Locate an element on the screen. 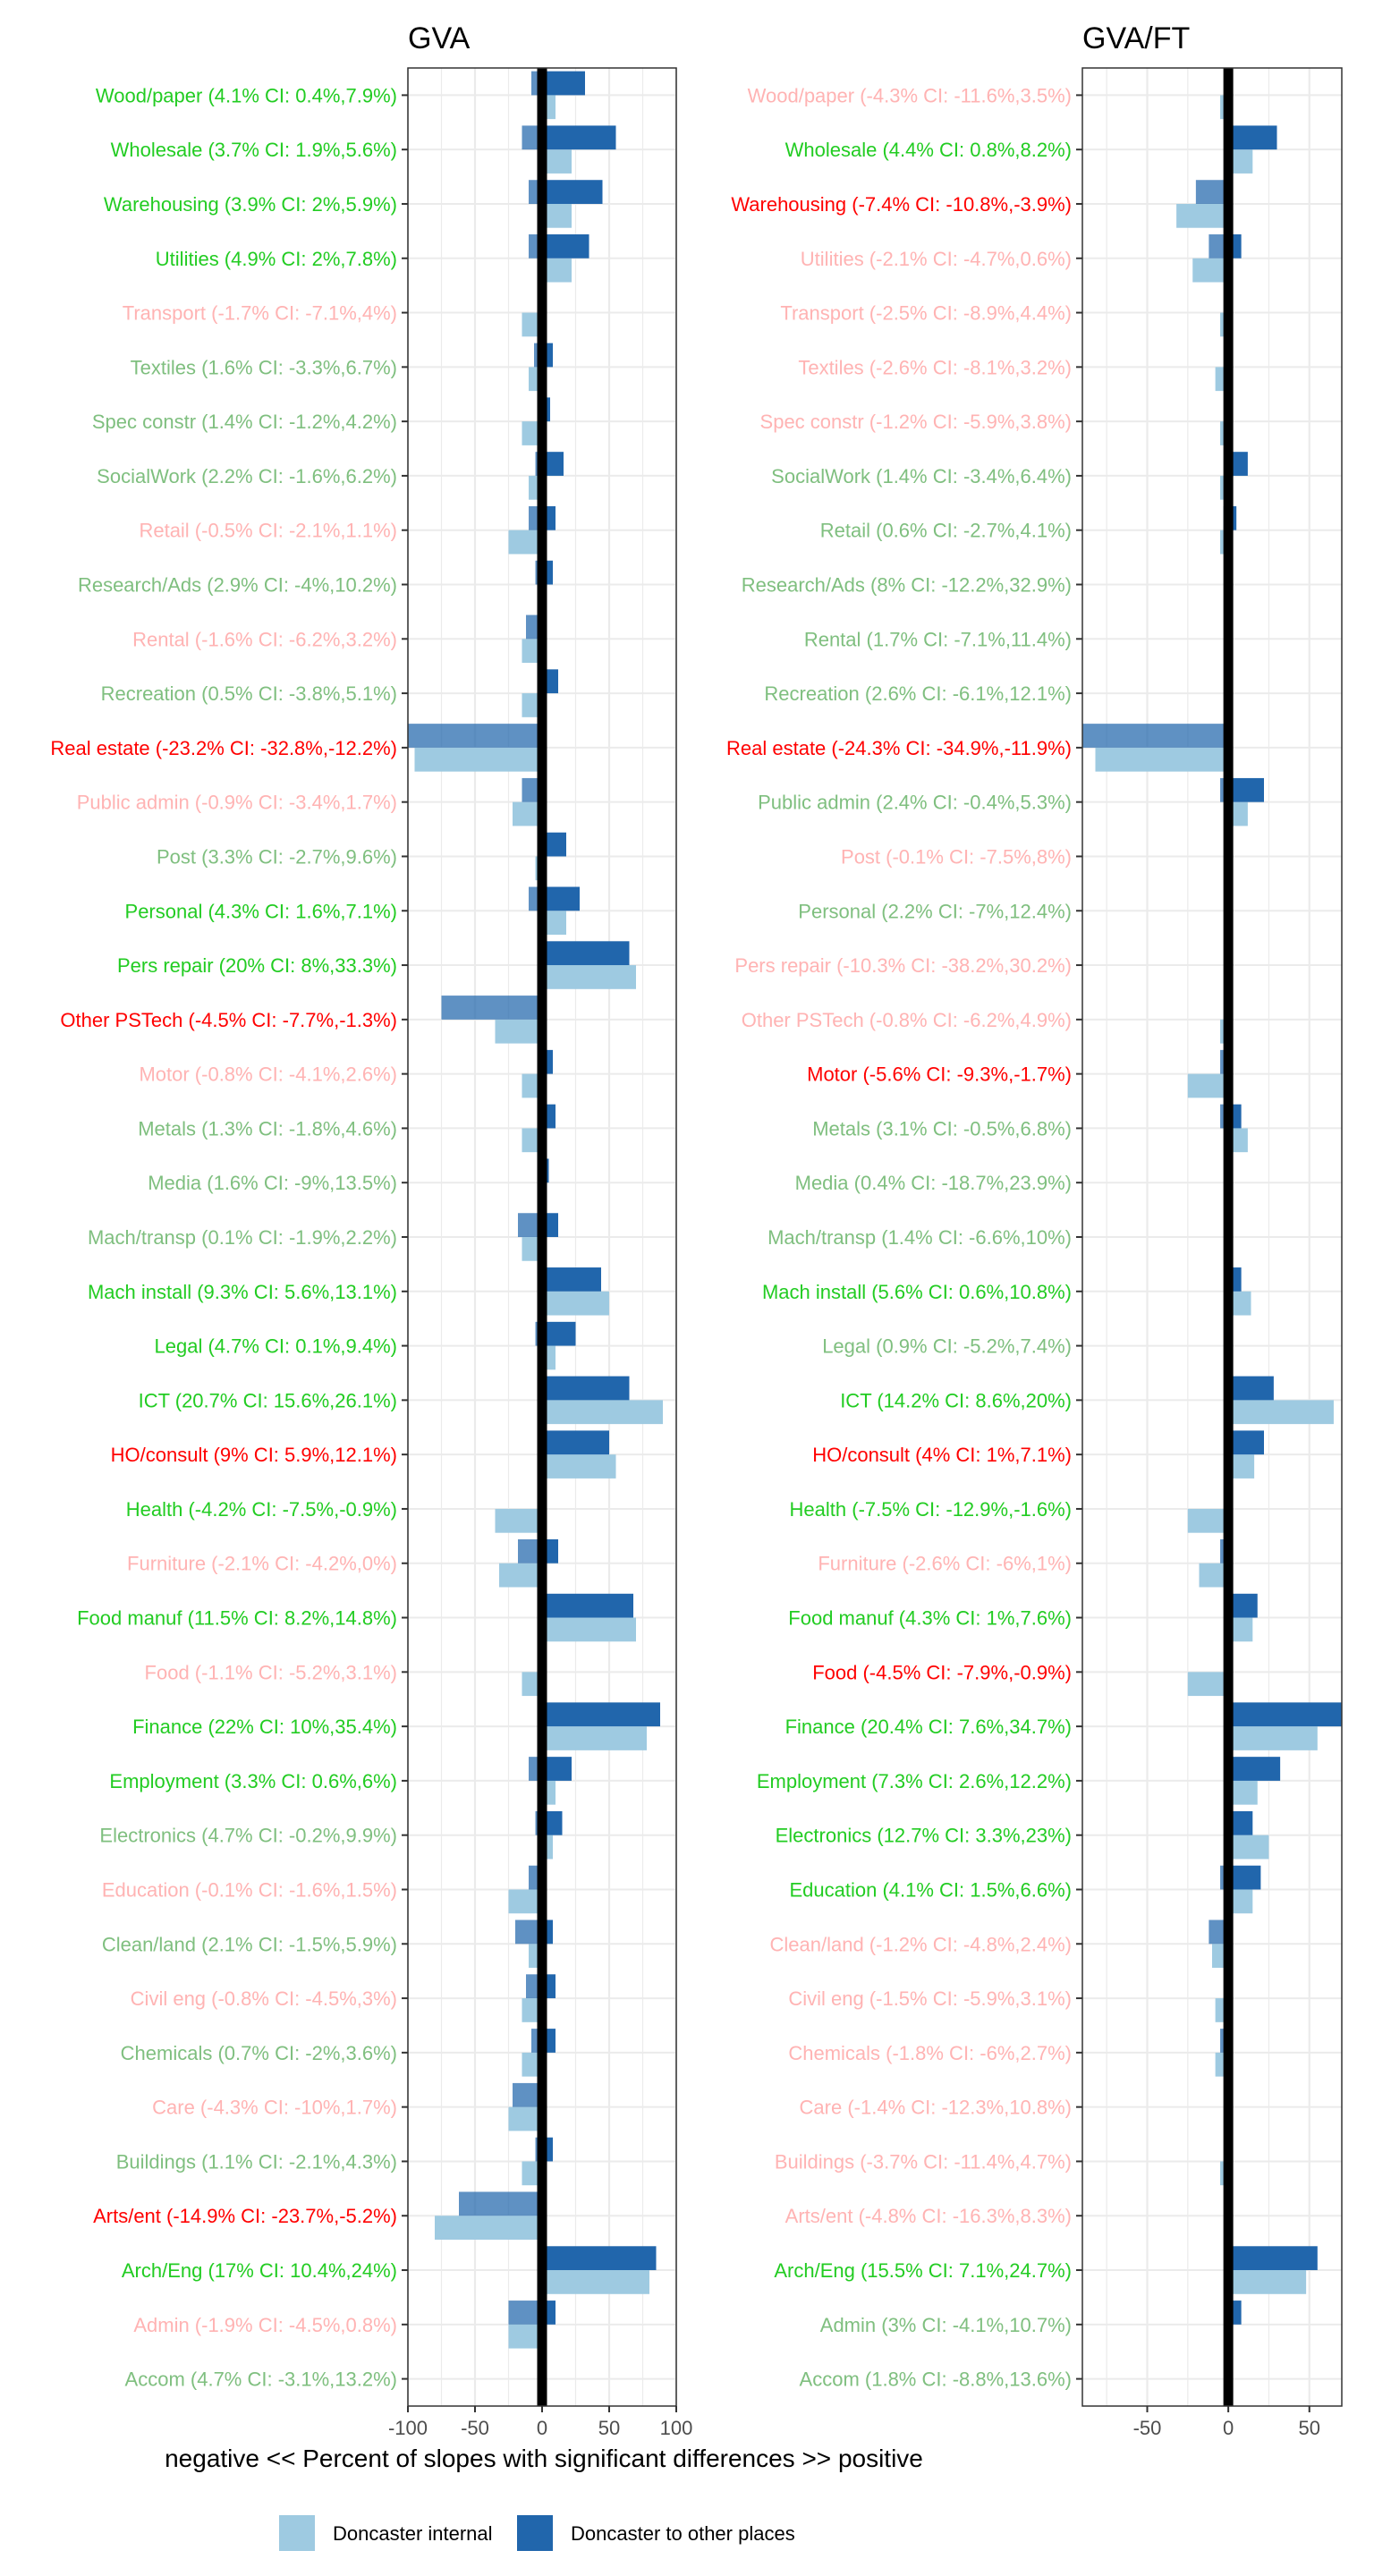 The image size is (1374, 2576). row-label: Health (-7.5% CI: -12.9%,-1.6%) is located at coordinates (931, 1509).